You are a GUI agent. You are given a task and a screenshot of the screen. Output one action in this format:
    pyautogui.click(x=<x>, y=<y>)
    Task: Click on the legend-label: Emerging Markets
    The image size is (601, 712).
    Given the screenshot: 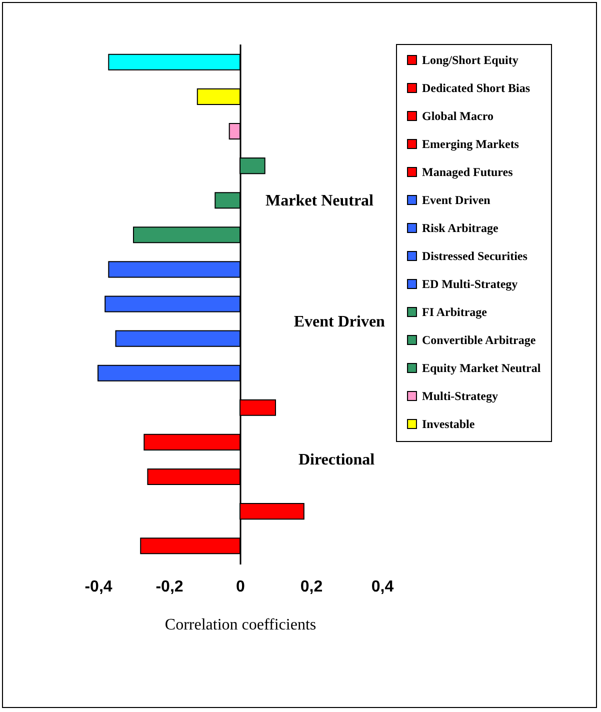 What is the action you would take?
    pyautogui.click(x=471, y=144)
    